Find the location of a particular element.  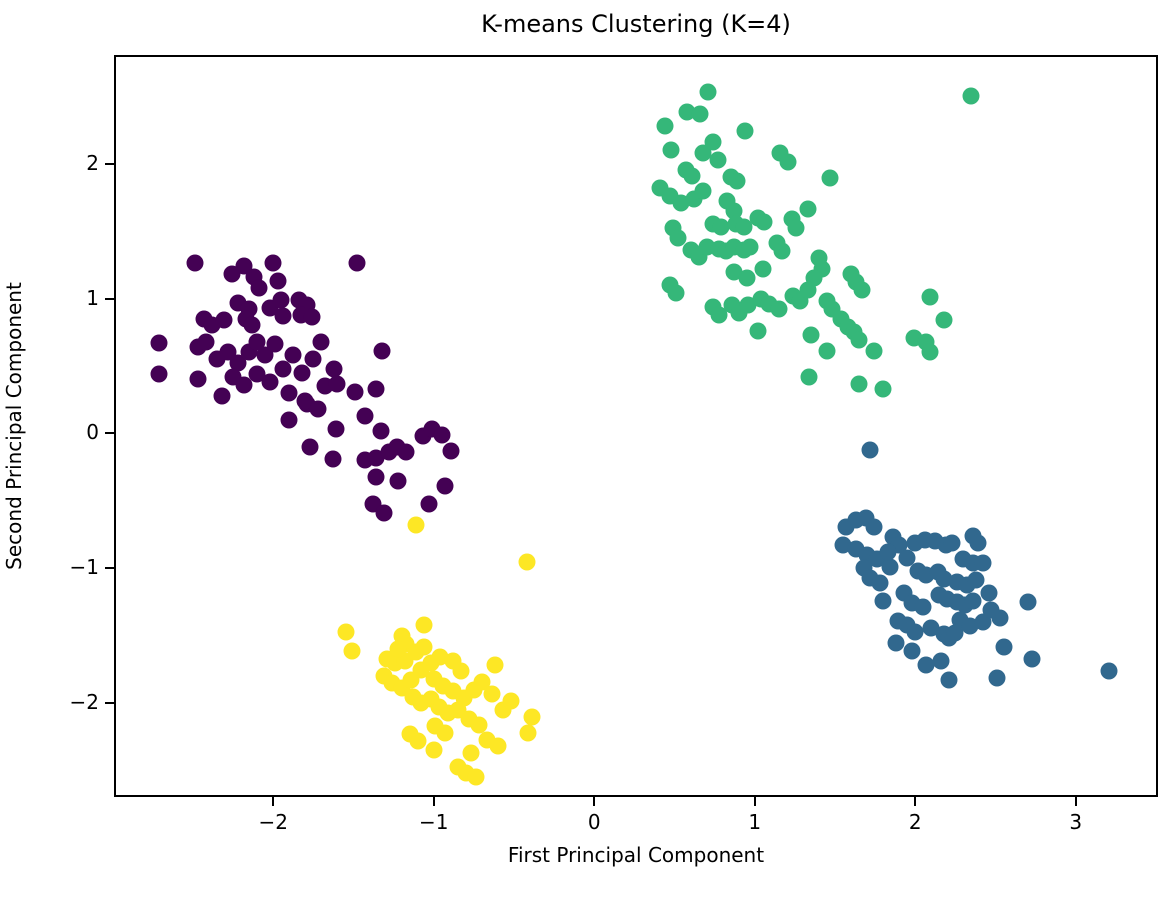

x-axis-label: First Principal Component is located at coordinates (636, 855).